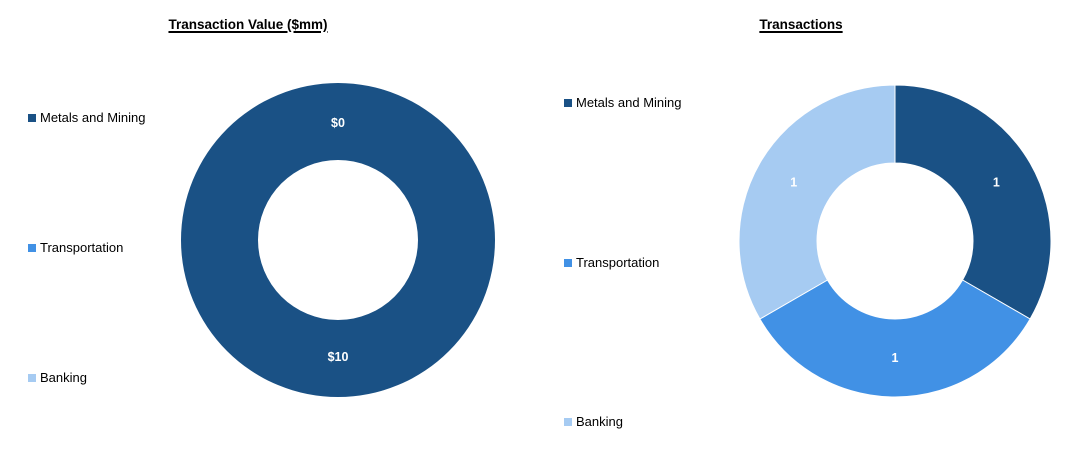  I want to click on data-label-metals-and-mining: 1, so click(996, 183).